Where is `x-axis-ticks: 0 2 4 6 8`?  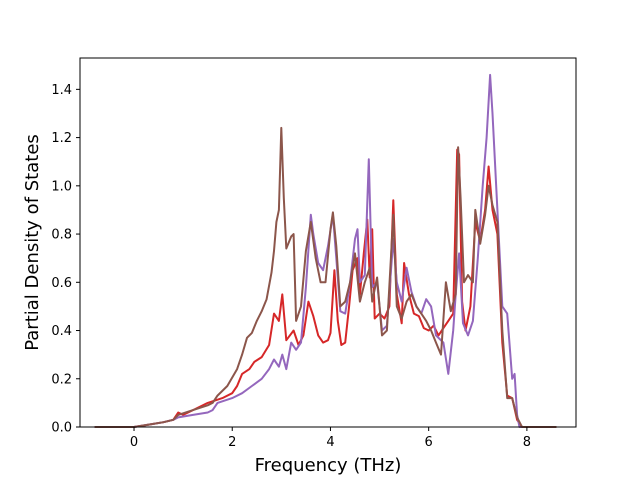 x-axis-ticks: 0 2 4 6 8 is located at coordinates (330, 438).